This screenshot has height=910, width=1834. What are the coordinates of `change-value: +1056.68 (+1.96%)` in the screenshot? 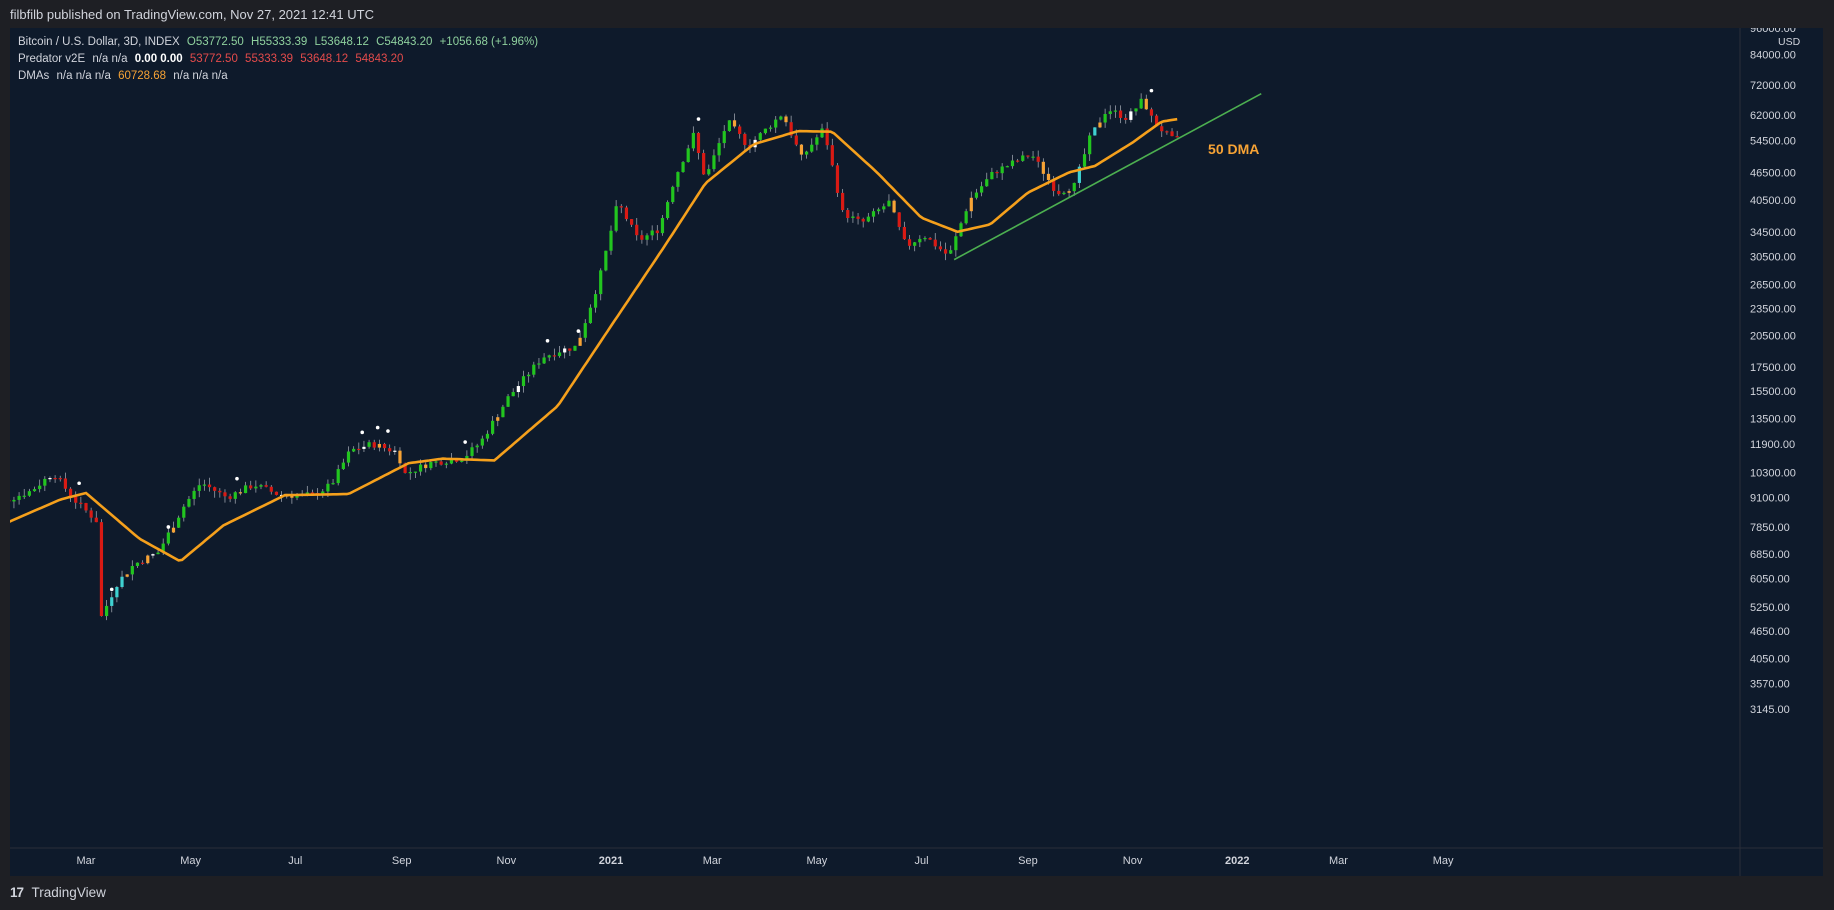 It's located at (489, 42).